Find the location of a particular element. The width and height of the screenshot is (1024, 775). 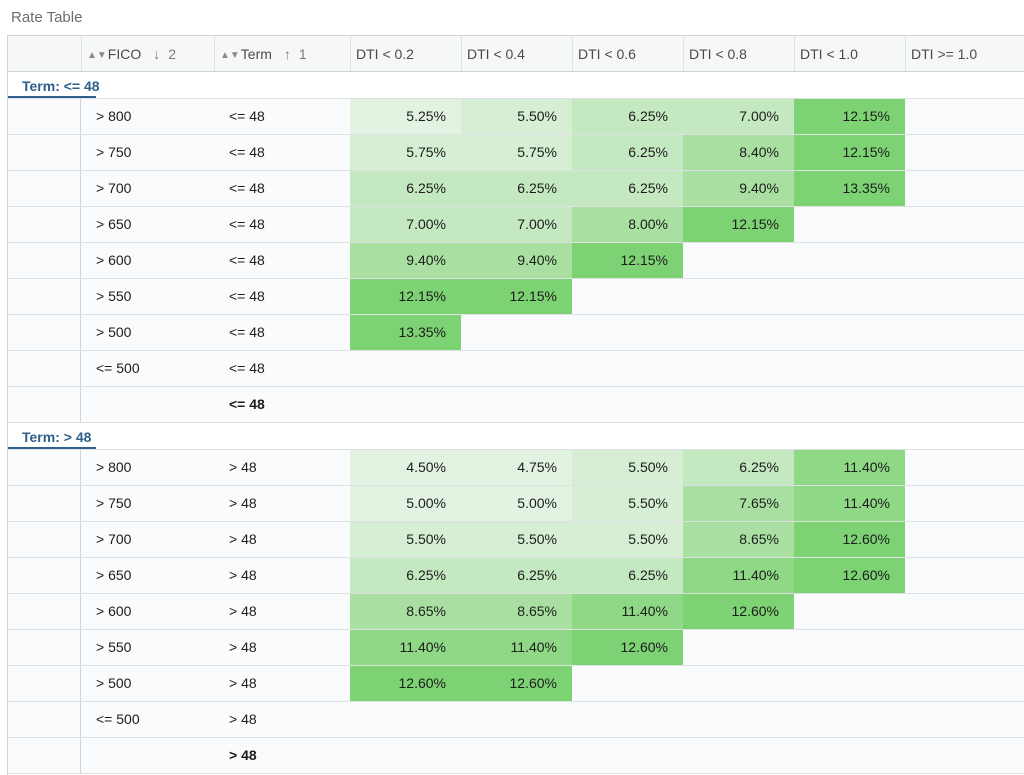

table-row: <= 500 > 48 is located at coordinates (516, 720).